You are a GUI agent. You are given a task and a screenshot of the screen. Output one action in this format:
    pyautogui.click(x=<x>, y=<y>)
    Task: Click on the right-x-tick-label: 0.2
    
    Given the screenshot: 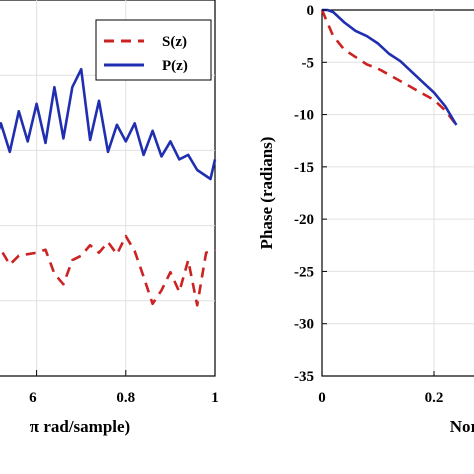 What is the action you would take?
    pyautogui.click(x=434, y=398)
    